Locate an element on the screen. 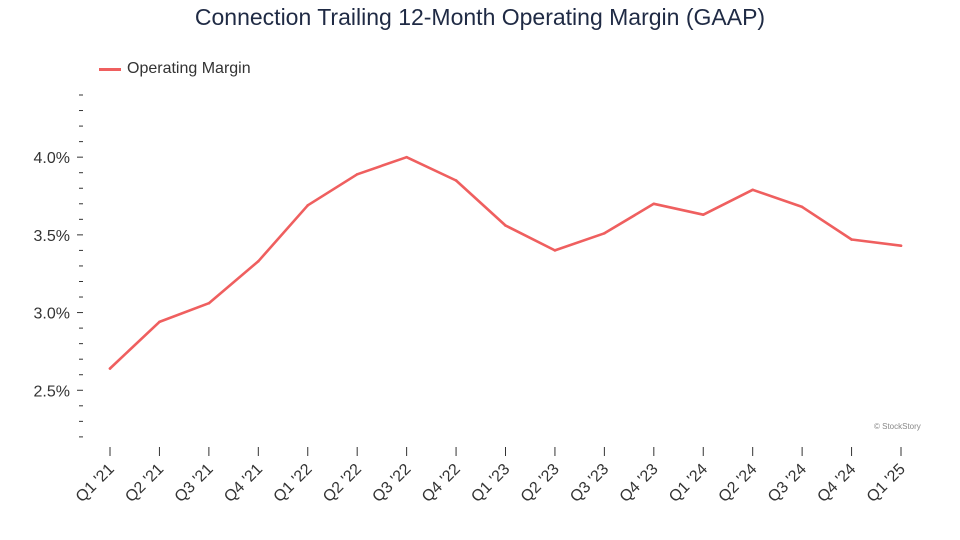 The height and width of the screenshot is (540, 960). x-tick-label: Q1 '22 is located at coordinates (293, 483).